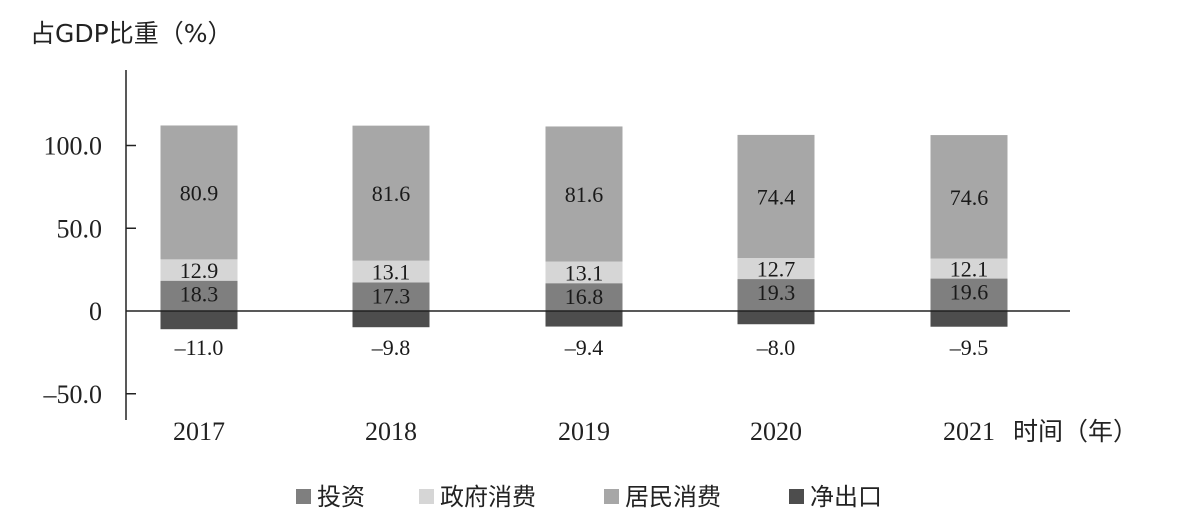 Image resolution: width=1183 pixels, height=530 pixels. What do you see at coordinates (488, 497) in the screenshot?
I see `legend-label: 政府消费` at bounding box center [488, 497].